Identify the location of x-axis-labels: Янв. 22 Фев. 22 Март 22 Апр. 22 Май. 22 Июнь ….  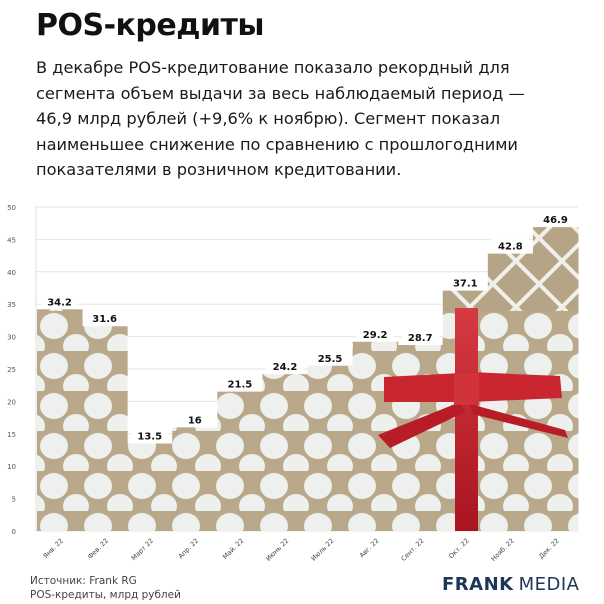
(301, 550).